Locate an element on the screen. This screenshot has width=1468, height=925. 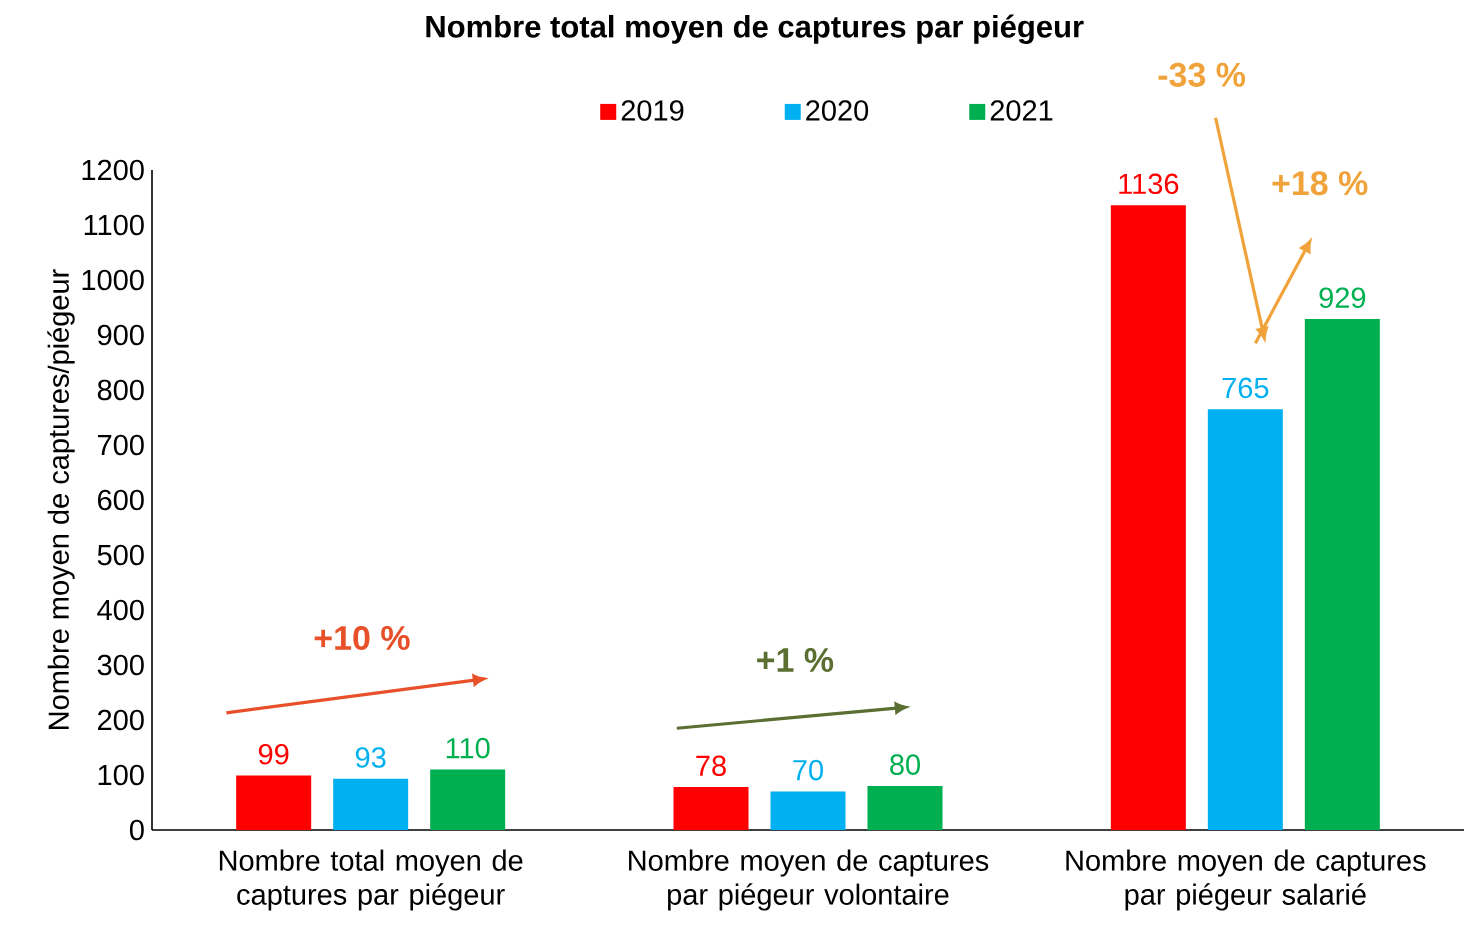
legend-label: 2021 is located at coordinates (1021, 110).